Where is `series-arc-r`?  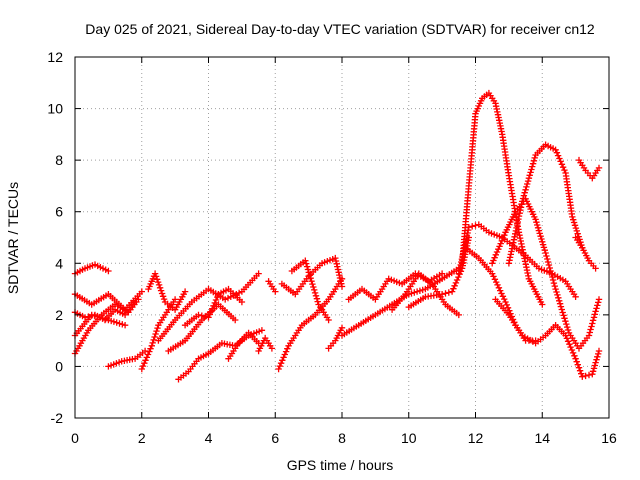 series-arc-r is located at coordinates (310, 290).